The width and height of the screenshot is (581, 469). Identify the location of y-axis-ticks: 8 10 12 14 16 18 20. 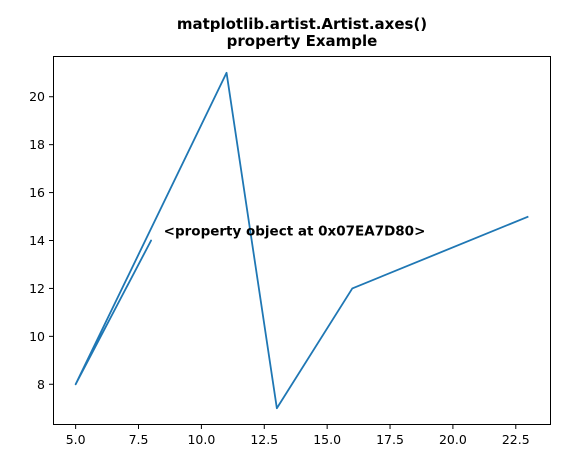
(41, 240).